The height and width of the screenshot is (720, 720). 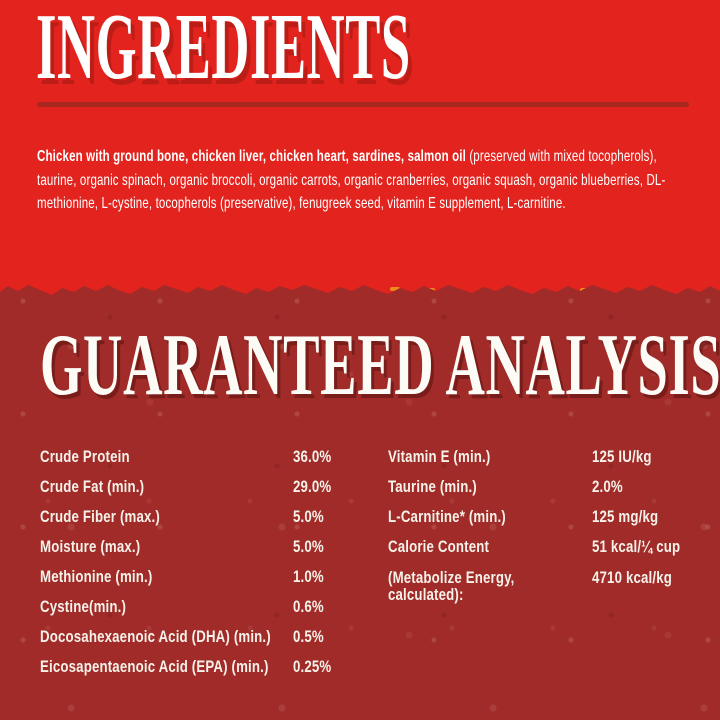 What do you see at coordinates (223, 49) in the screenshot?
I see `ingredients-heading: INGREDIENTS` at bounding box center [223, 49].